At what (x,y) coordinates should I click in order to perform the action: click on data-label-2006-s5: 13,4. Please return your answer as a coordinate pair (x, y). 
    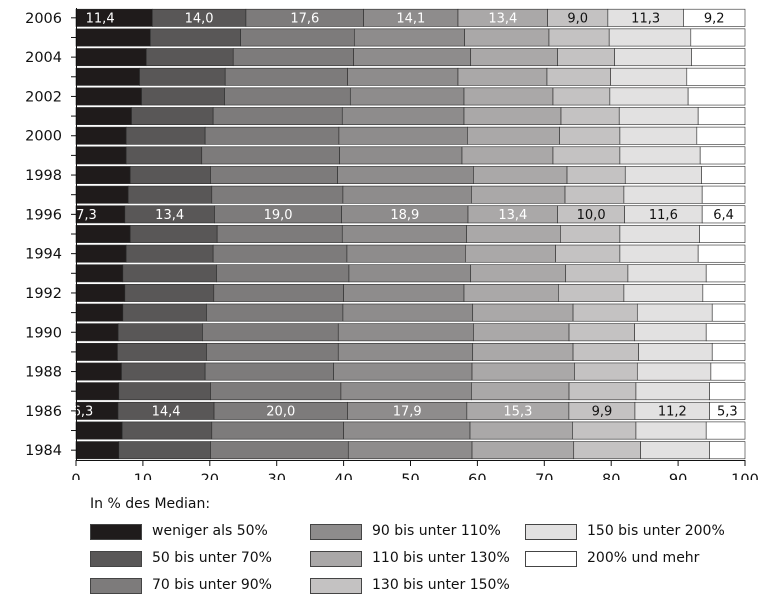
    Looking at the image, I should click on (502, 18).